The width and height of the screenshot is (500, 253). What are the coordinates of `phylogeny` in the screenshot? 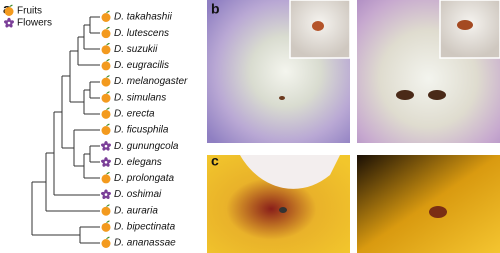 It's located at (65, 130).